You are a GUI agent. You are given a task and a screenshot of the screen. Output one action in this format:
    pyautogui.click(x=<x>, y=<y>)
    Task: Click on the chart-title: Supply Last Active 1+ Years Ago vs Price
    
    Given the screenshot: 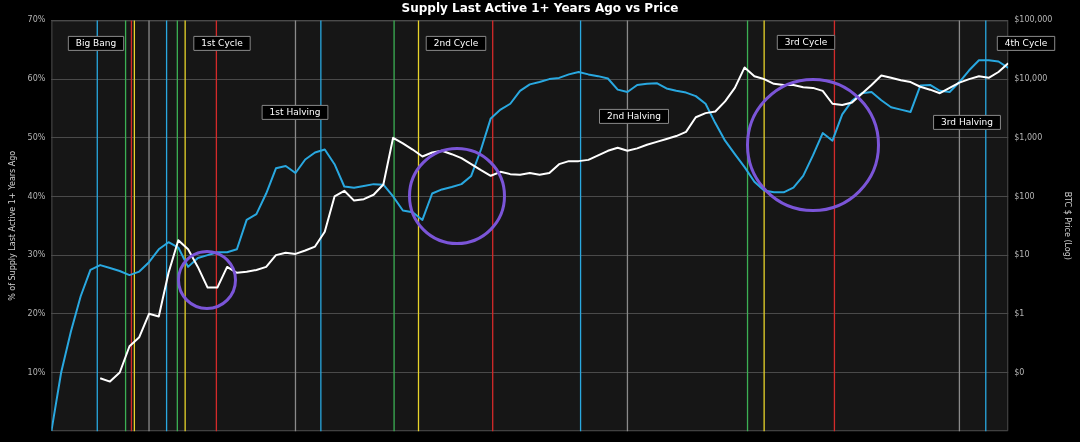 What is the action you would take?
    pyautogui.click(x=540, y=8)
    